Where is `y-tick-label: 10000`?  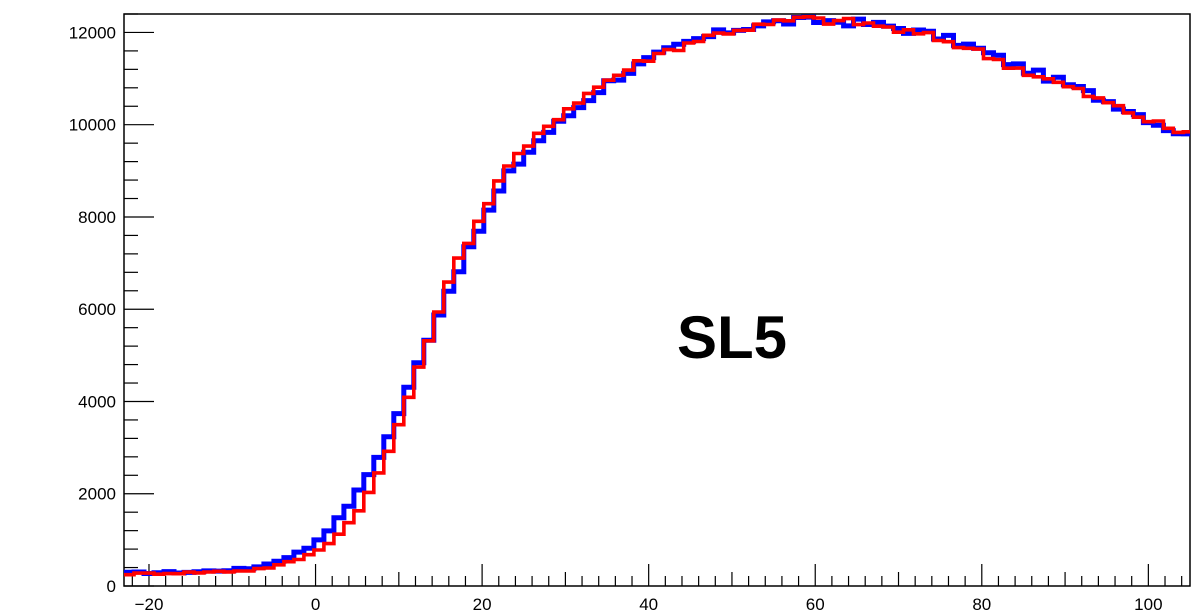
y-tick-label: 10000 is located at coordinates (92, 125).